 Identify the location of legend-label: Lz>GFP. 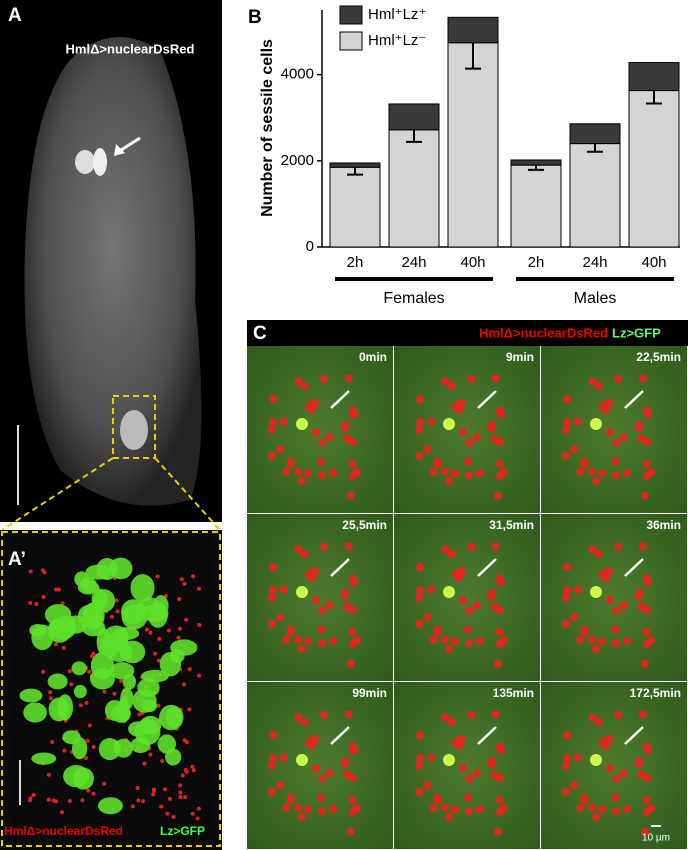
(636, 332).